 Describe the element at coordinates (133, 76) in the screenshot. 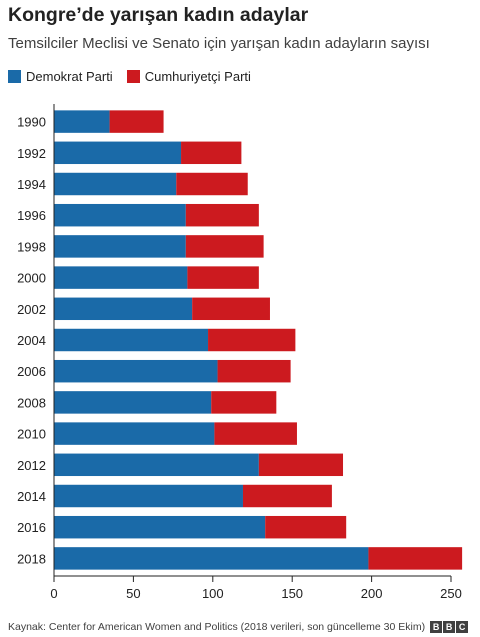

I see `legend-swatch-republican` at that location.